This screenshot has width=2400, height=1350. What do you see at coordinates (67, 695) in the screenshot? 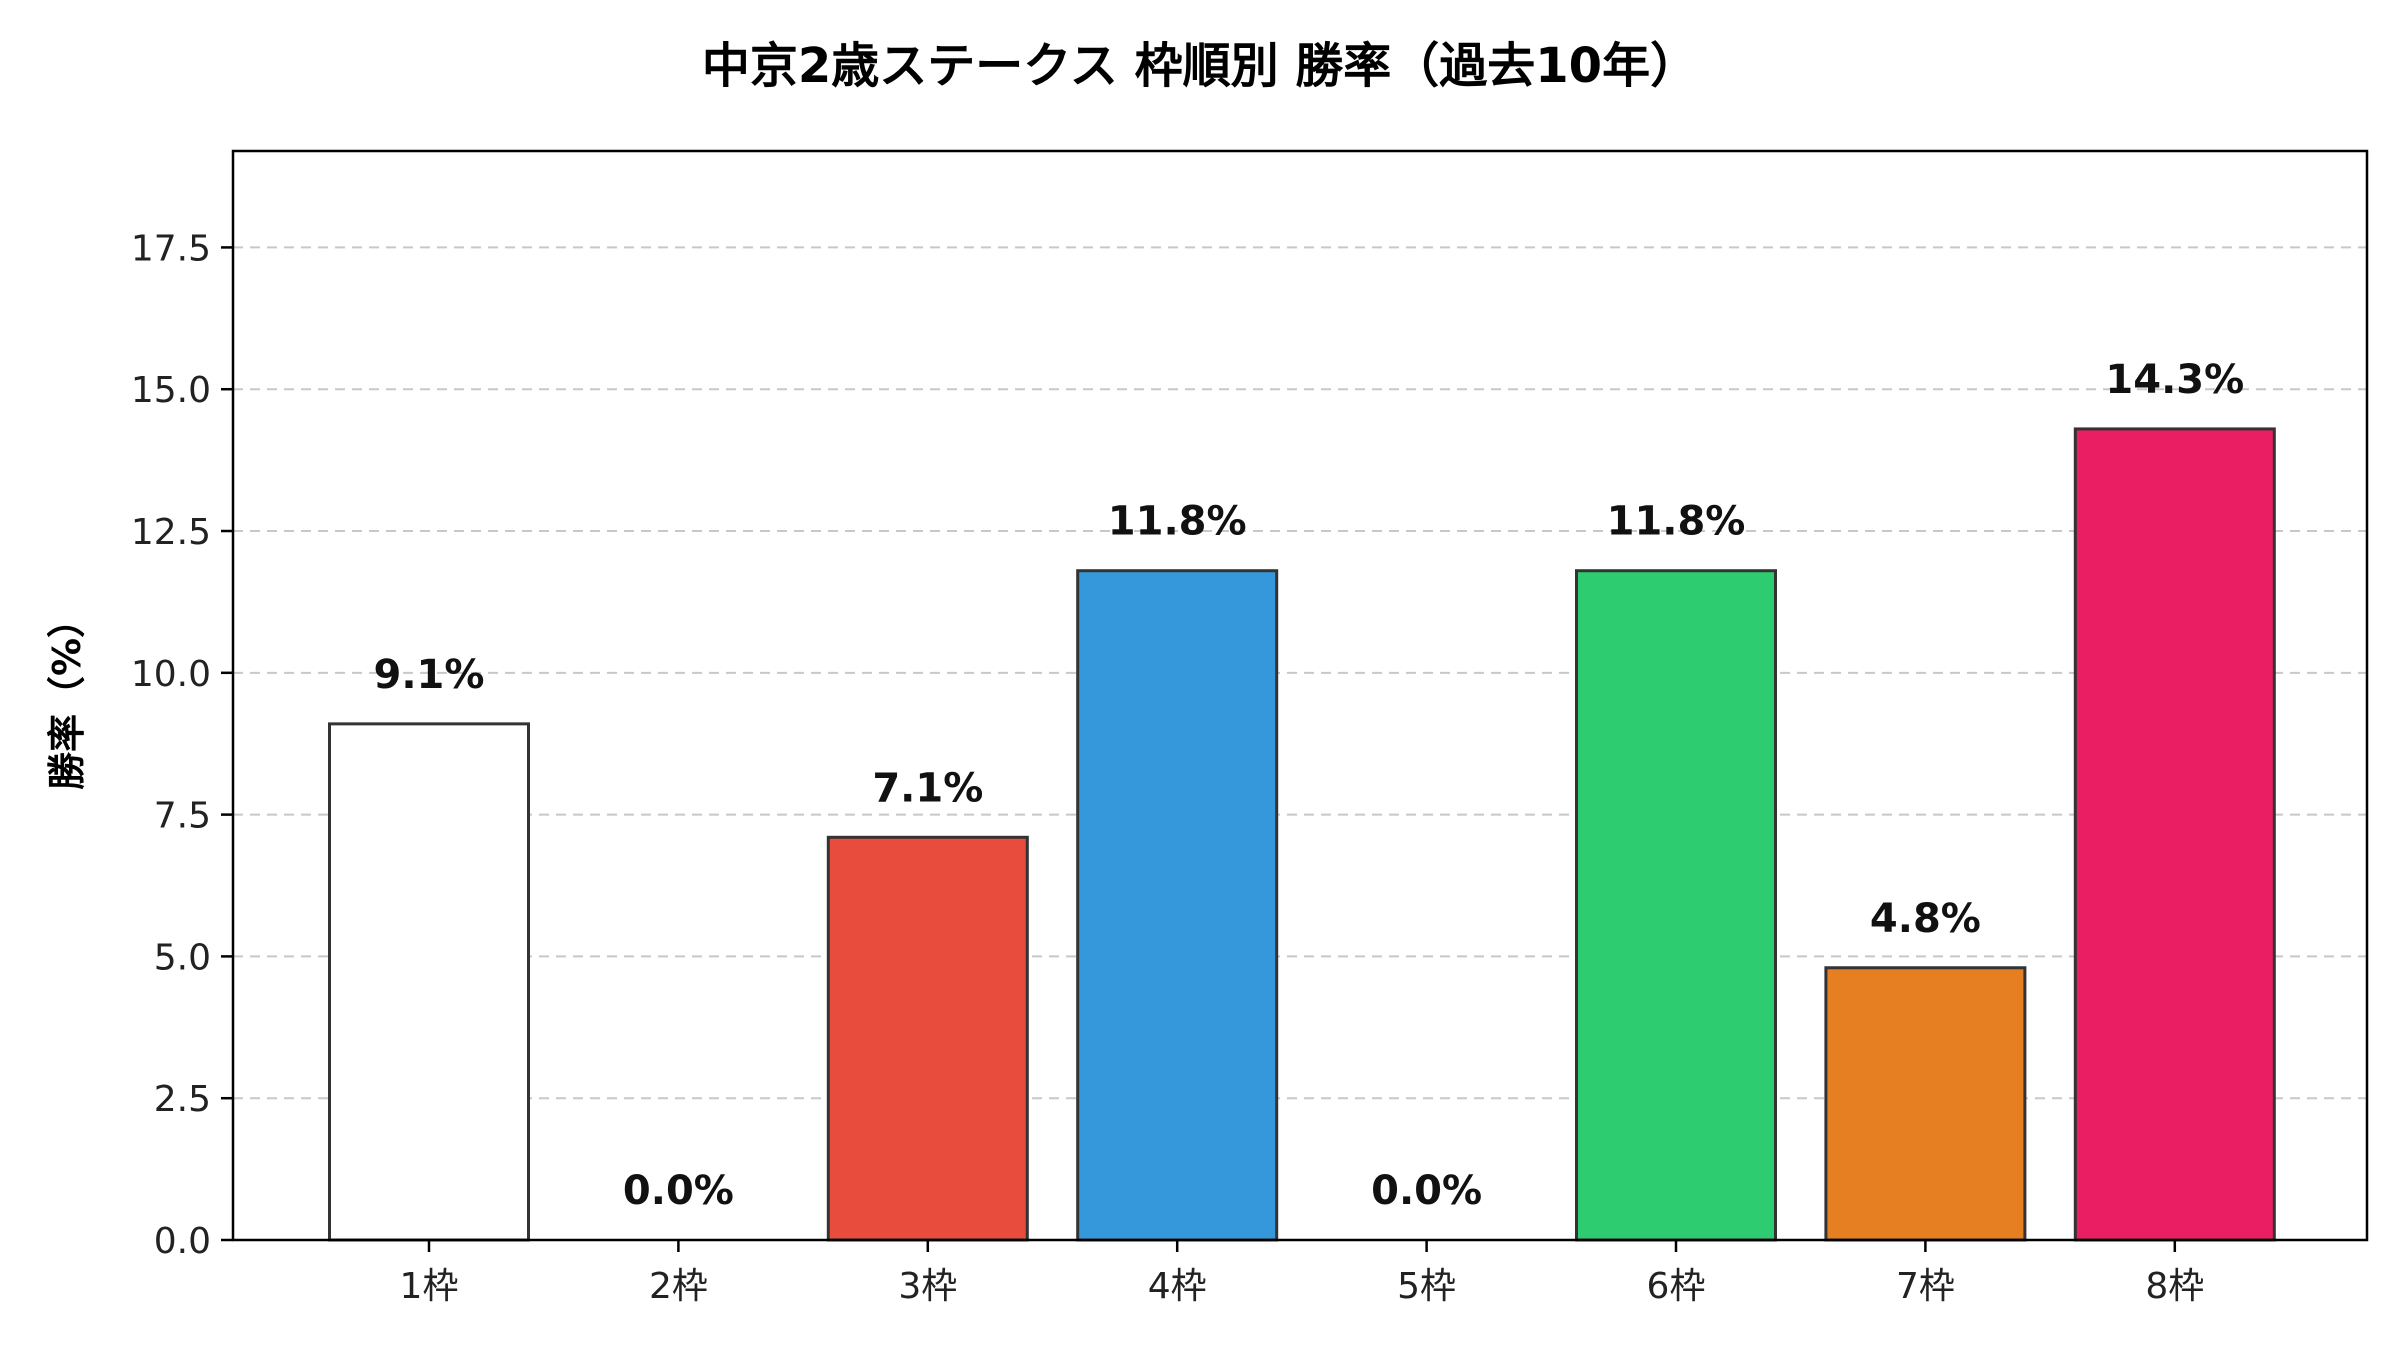
I see `y-axis-label: 勝率（%）` at bounding box center [67, 695].